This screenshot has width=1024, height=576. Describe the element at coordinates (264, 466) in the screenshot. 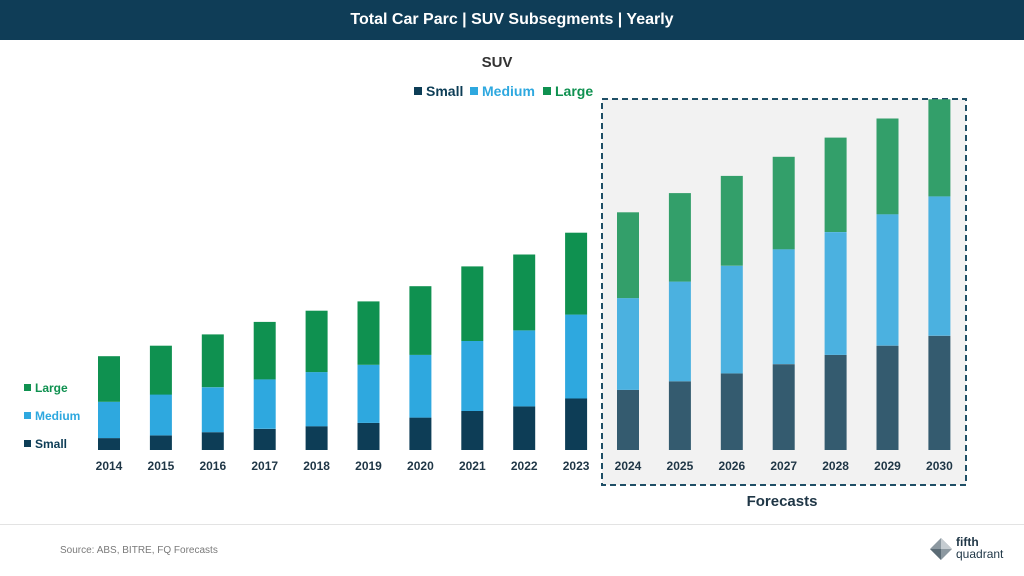

I see `x-tick-2017: 2017` at that location.